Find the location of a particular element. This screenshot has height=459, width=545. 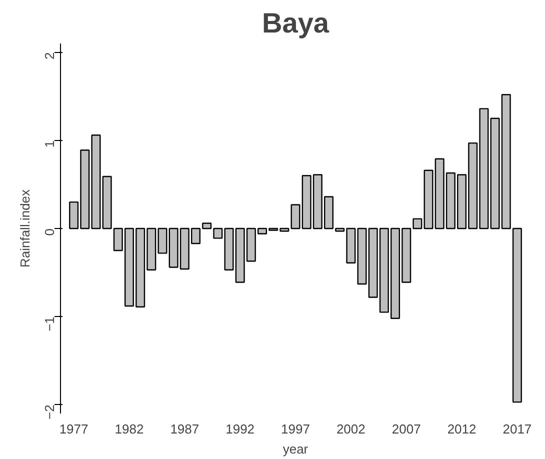

y-tick-label: −2 is located at coordinates (49, 412).